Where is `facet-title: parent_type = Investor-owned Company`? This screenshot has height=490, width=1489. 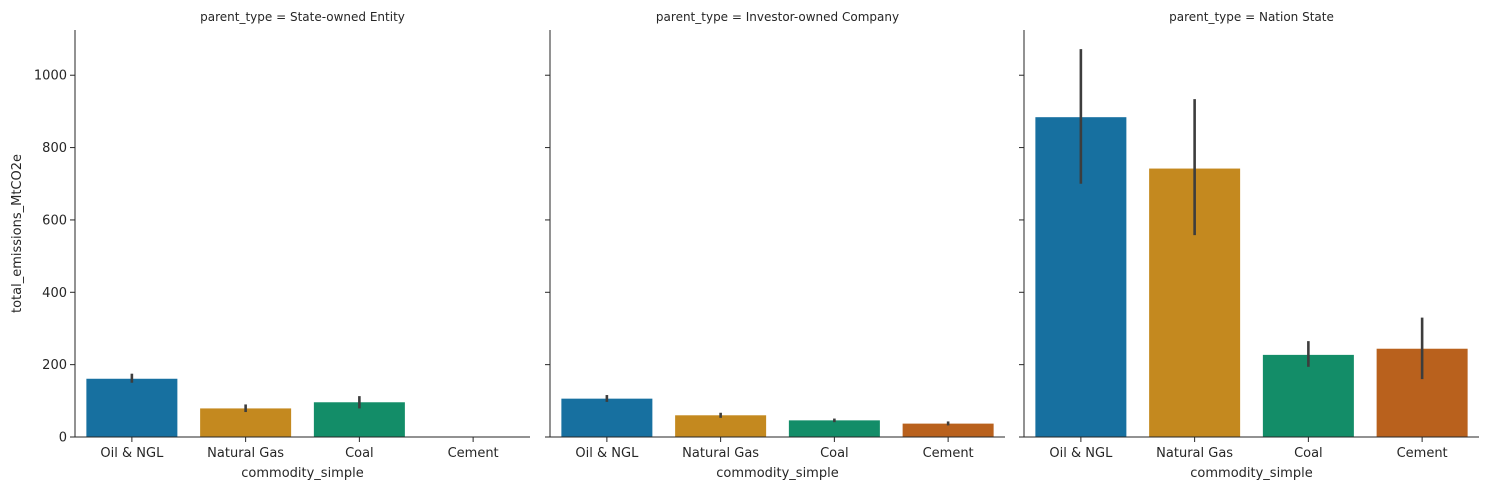
facet-title: parent_type = Investor-owned Company is located at coordinates (777, 17).